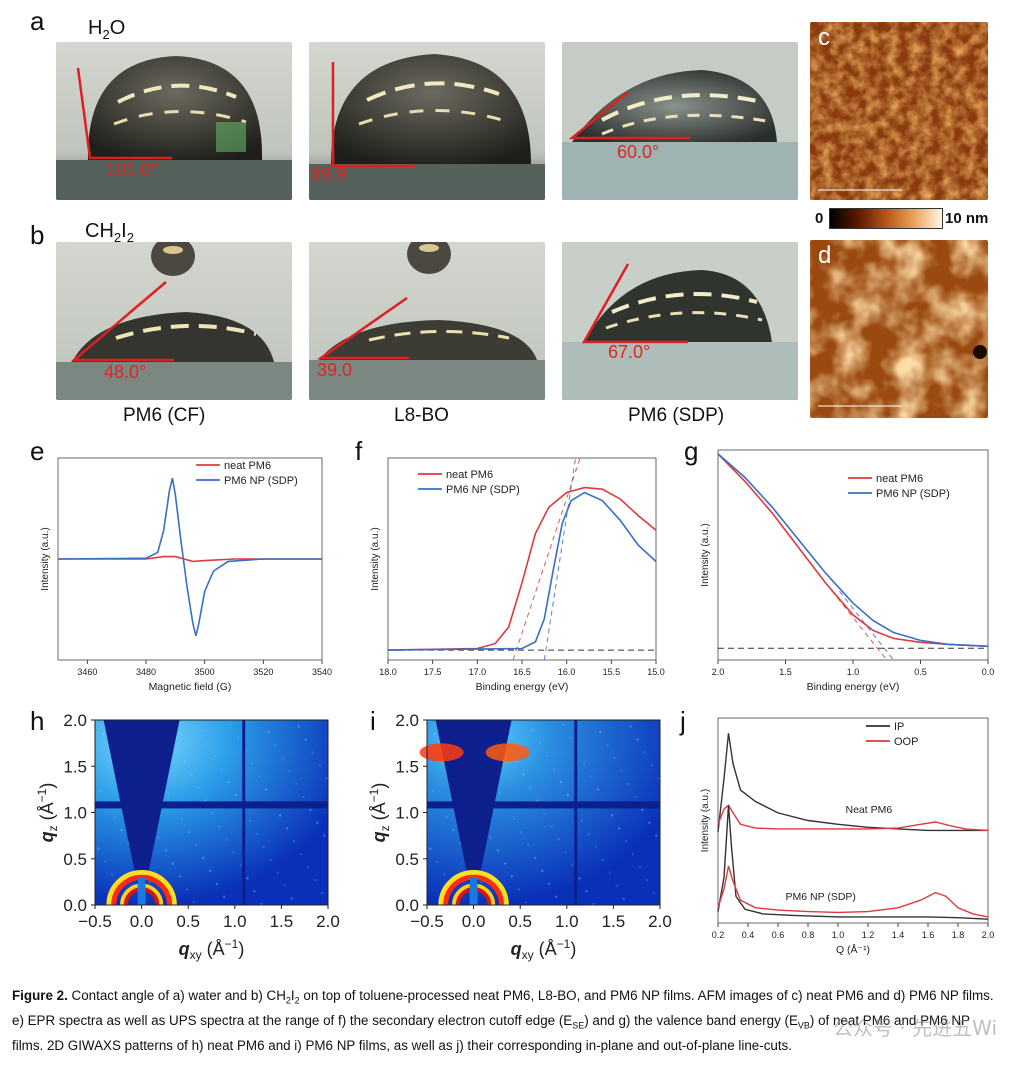  I want to click on x-tick-label: 16.0, so click(567, 672).